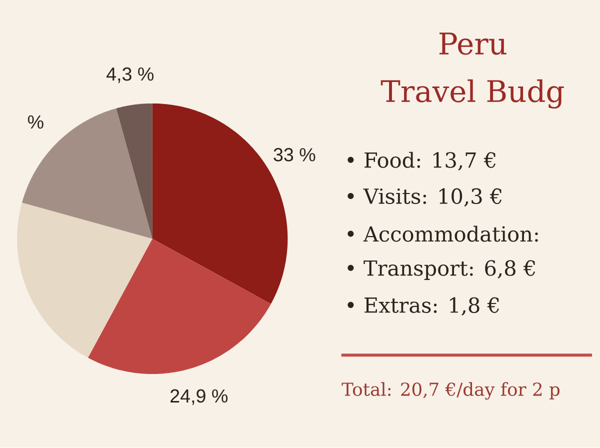  I want to click on text: Total: 20,7 €/day for 2 p, so click(451, 391).